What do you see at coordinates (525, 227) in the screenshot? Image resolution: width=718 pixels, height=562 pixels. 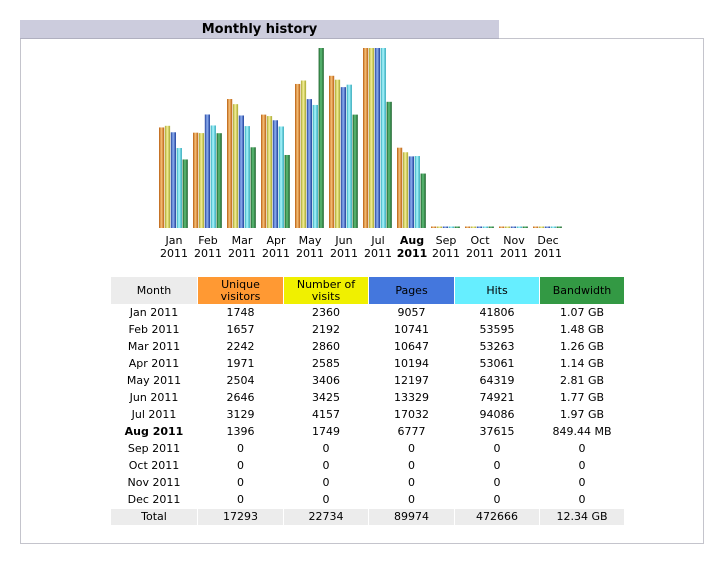 I see `bar-bandwidth-gb--10` at bounding box center [525, 227].